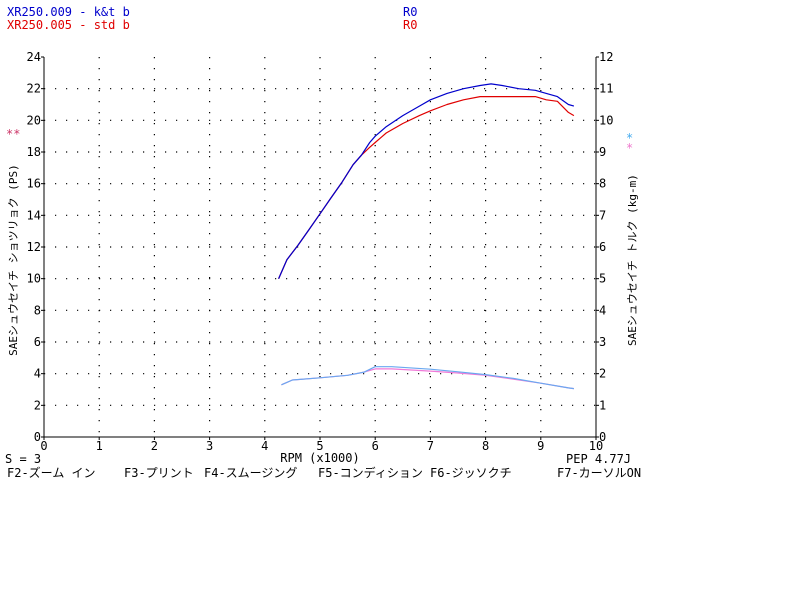  What do you see at coordinates (251, 473) in the screenshot?
I see `key-smoothing: F4-スムージング` at bounding box center [251, 473].